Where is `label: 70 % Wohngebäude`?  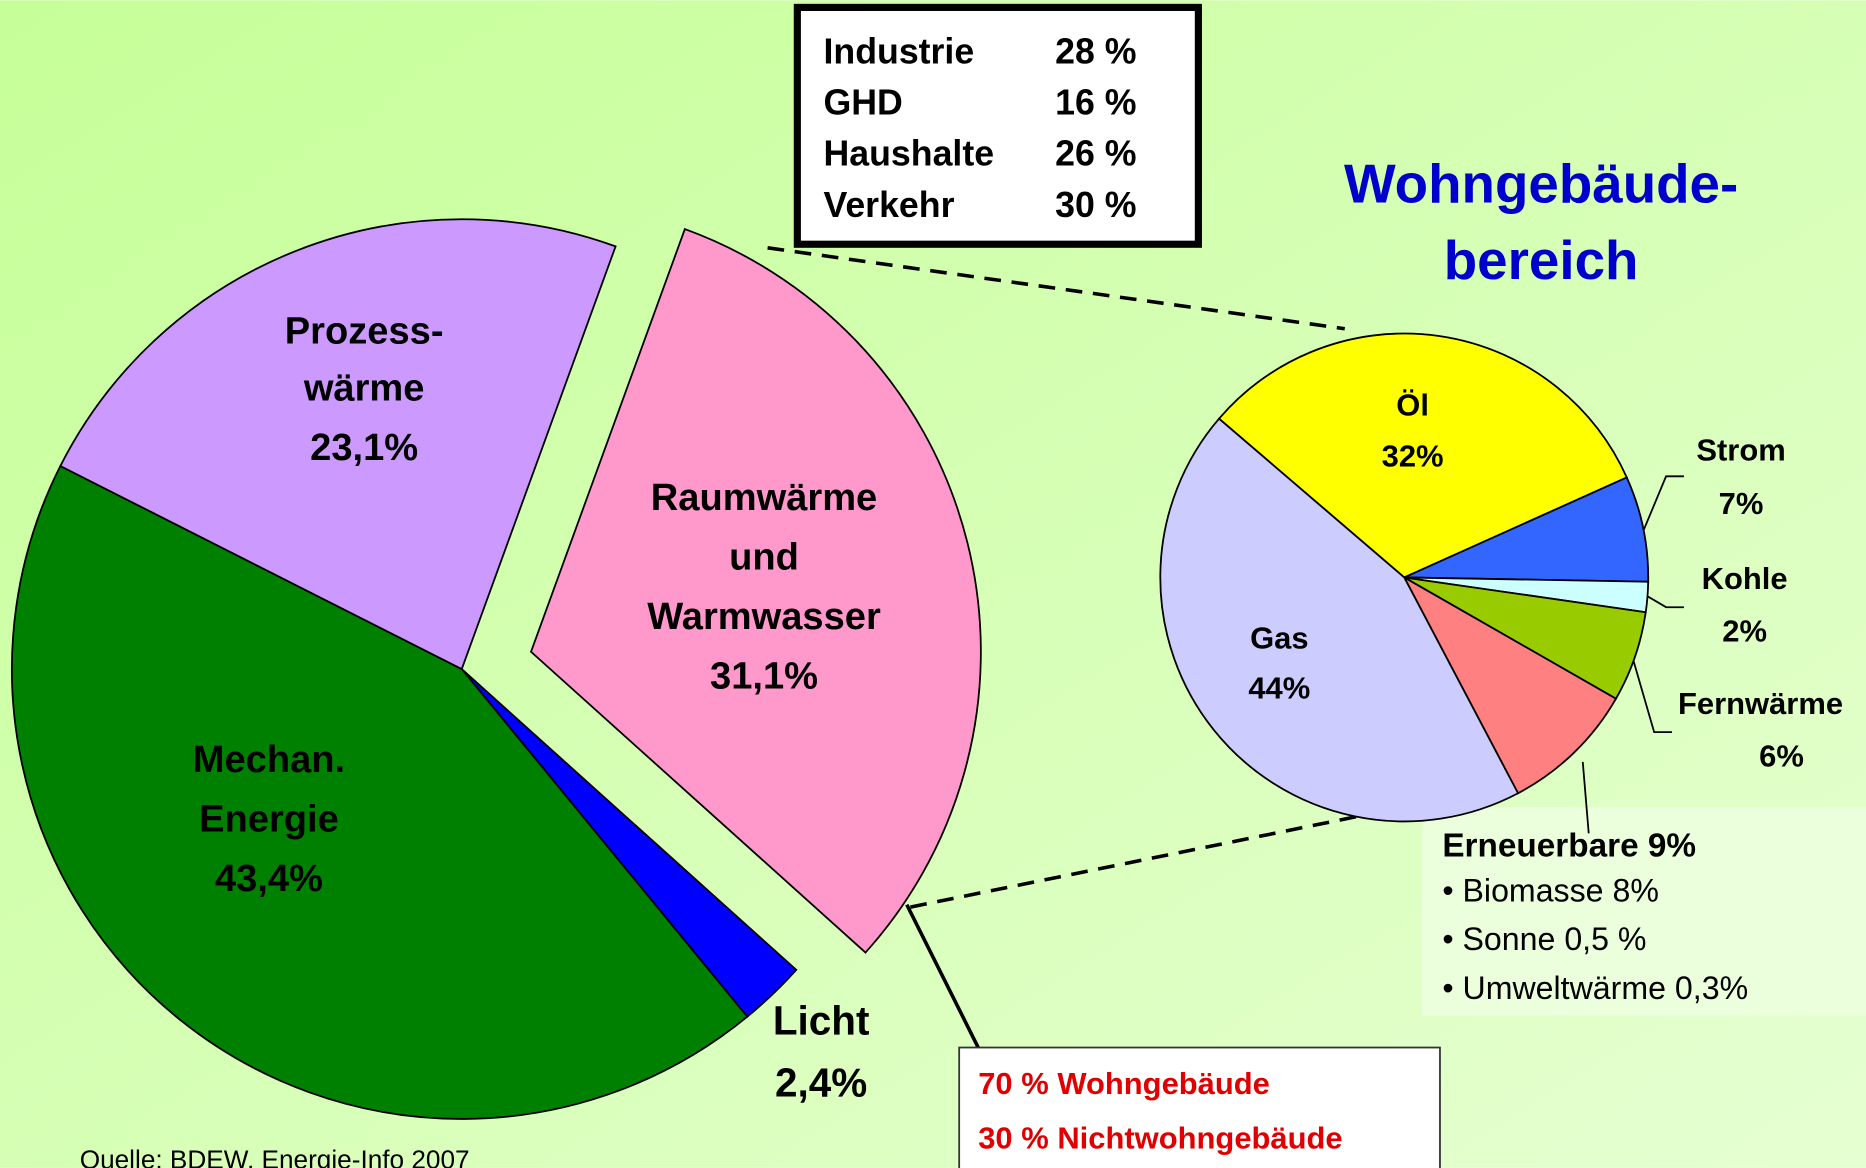
label: 70 % Wohngebäude is located at coordinates (1124, 1083).